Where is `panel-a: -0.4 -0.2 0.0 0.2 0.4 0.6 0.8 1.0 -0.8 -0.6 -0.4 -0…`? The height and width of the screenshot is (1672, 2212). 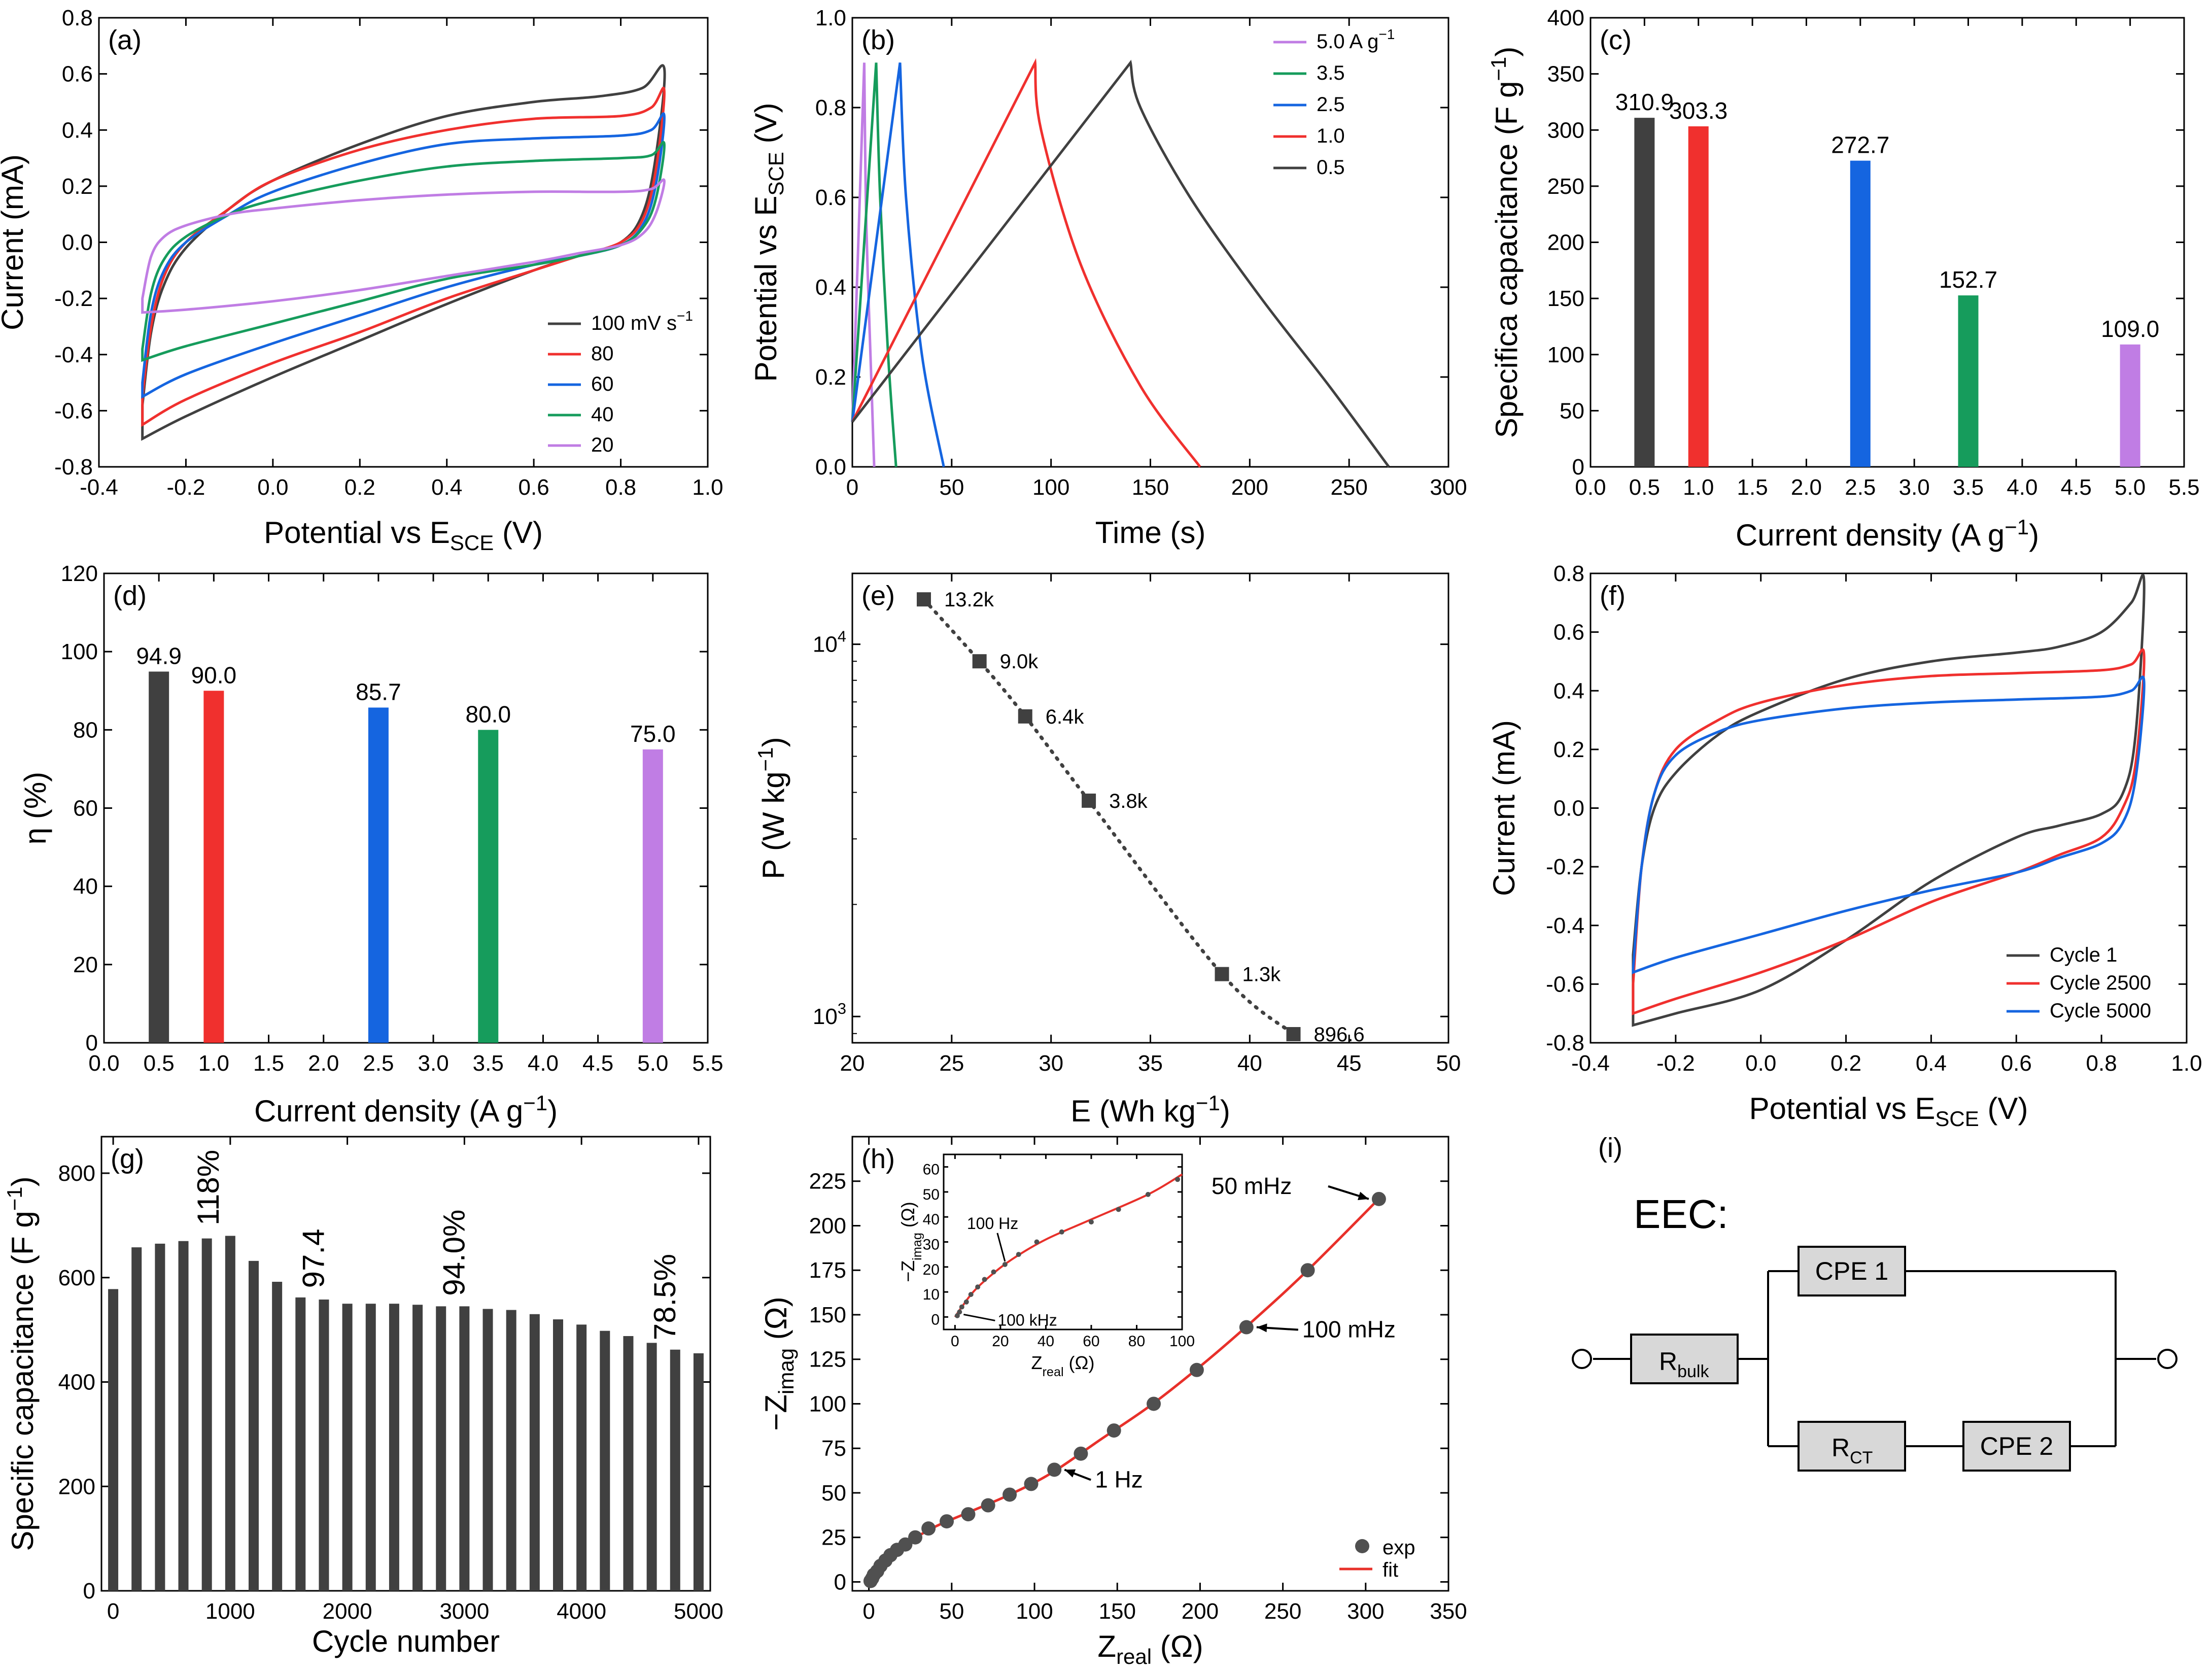 panel-a: -0.4 -0.2 0.0 0.2 0.4 0.6 0.8 1.0 -0.8 -0.6 -0.4 -0… is located at coordinates (361, 280).